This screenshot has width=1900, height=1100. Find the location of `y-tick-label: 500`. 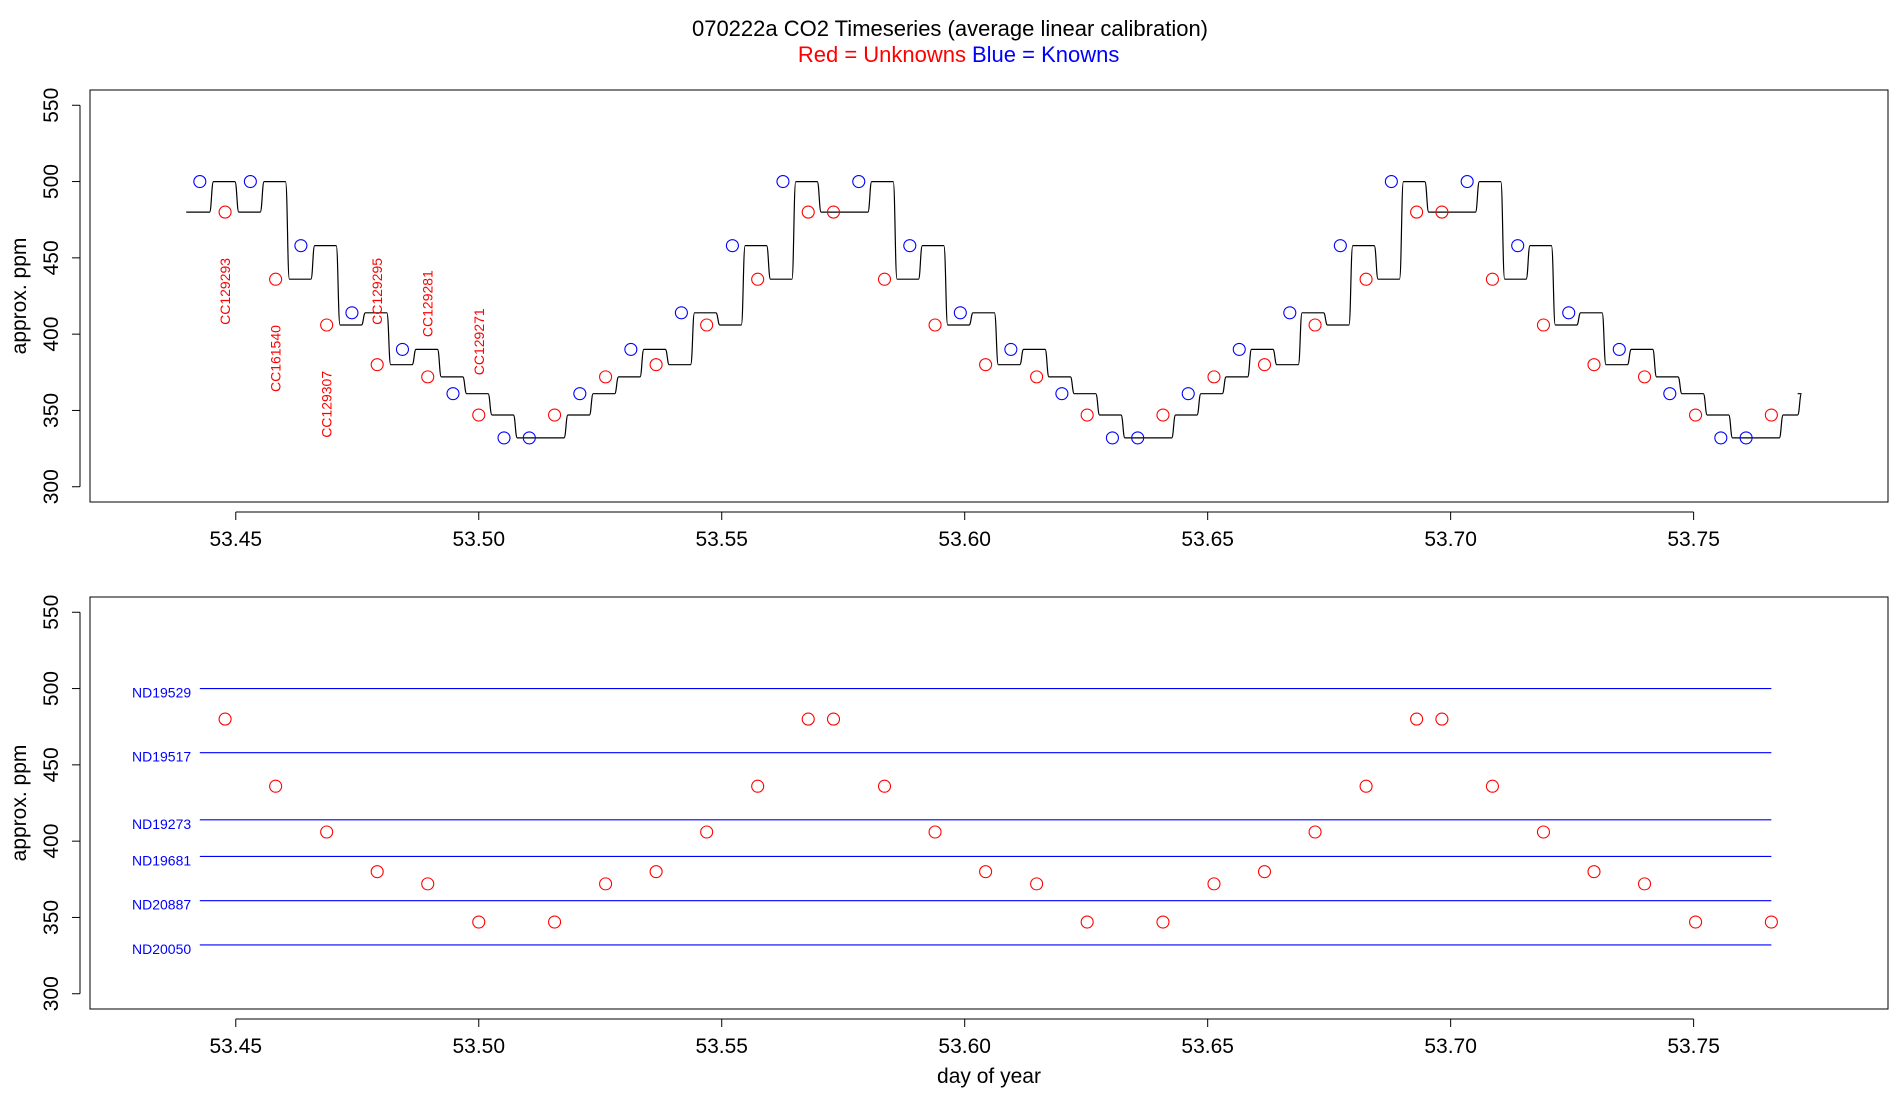

y-tick-label: 500 is located at coordinates (51, 688).